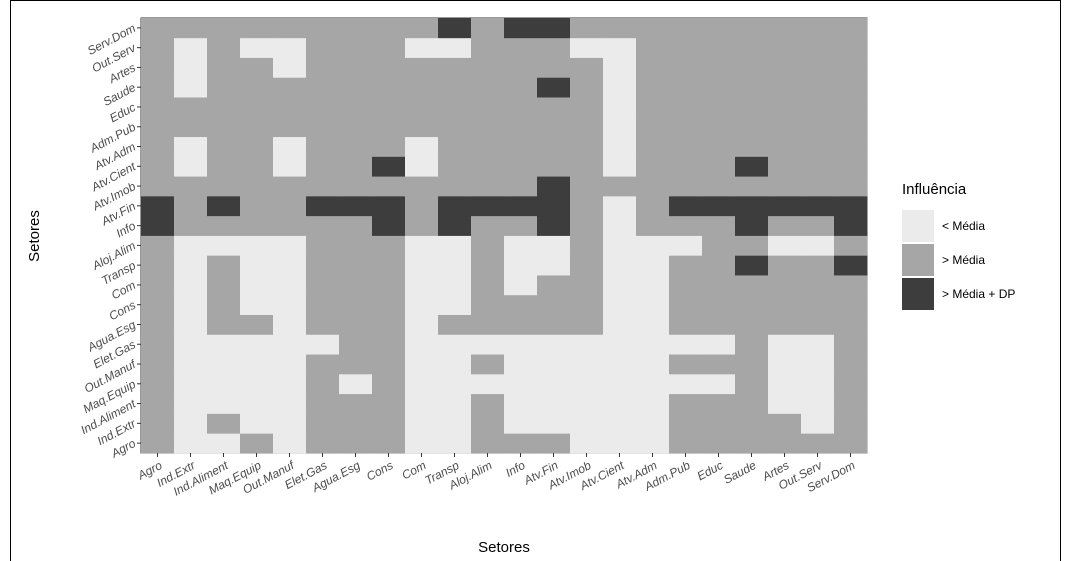 The image size is (1071, 561). Describe the element at coordinates (934, 189) in the screenshot. I see `legend-title: Influência` at that location.